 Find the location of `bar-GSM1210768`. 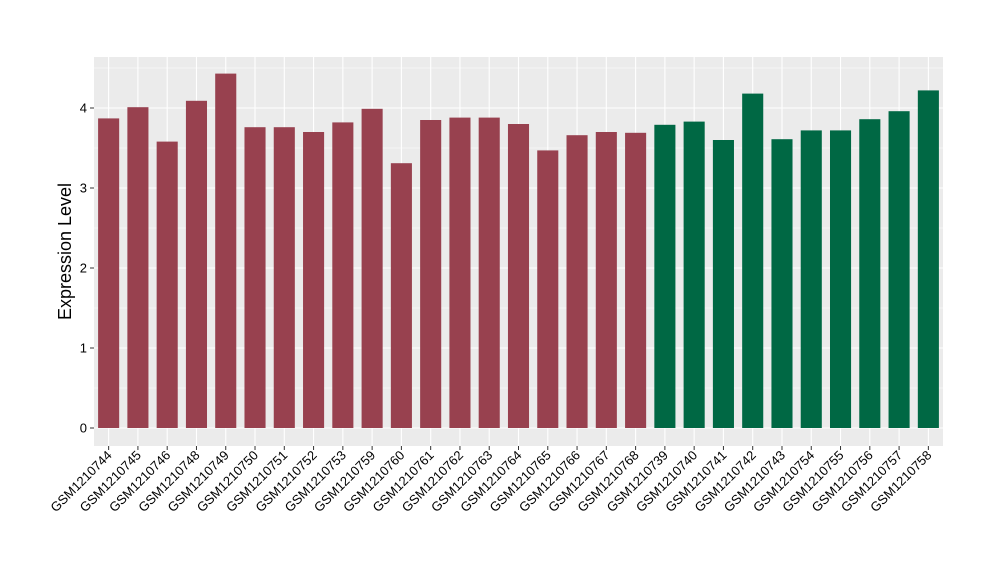

bar-GSM1210768 is located at coordinates (636, 280).